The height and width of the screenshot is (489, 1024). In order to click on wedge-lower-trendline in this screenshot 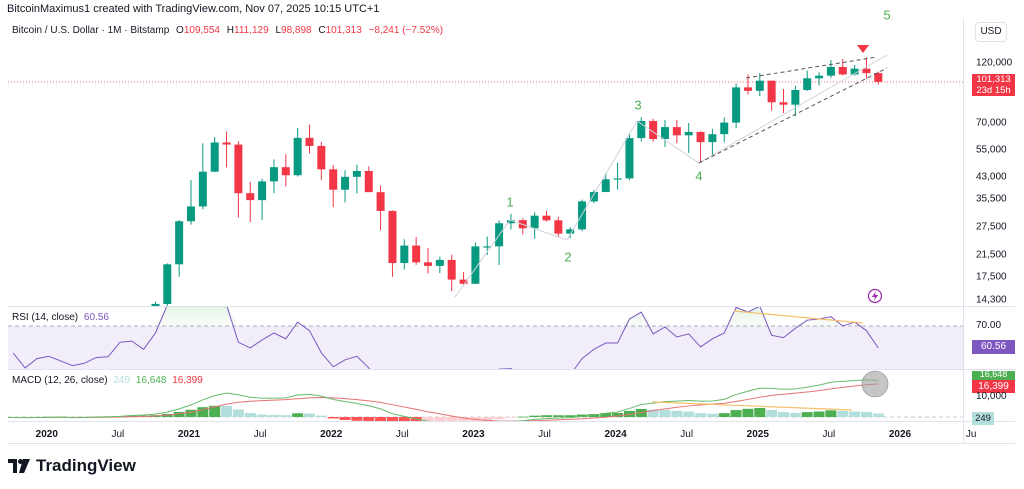, I will do `click(793, 115)`.